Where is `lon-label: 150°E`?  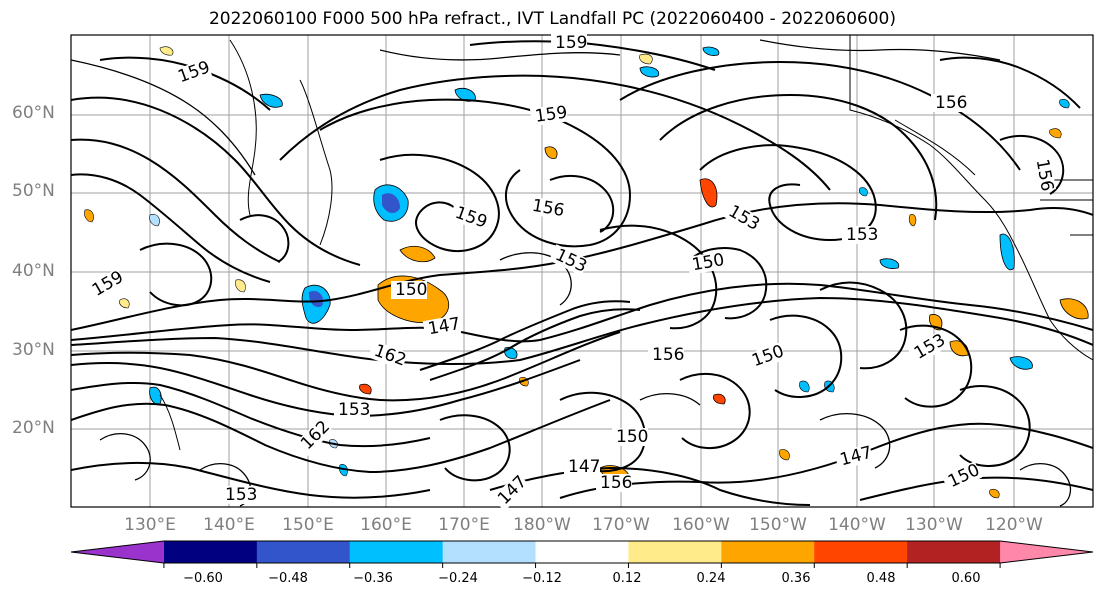
lon-label: 150°E is located at coordinates (308, 525).